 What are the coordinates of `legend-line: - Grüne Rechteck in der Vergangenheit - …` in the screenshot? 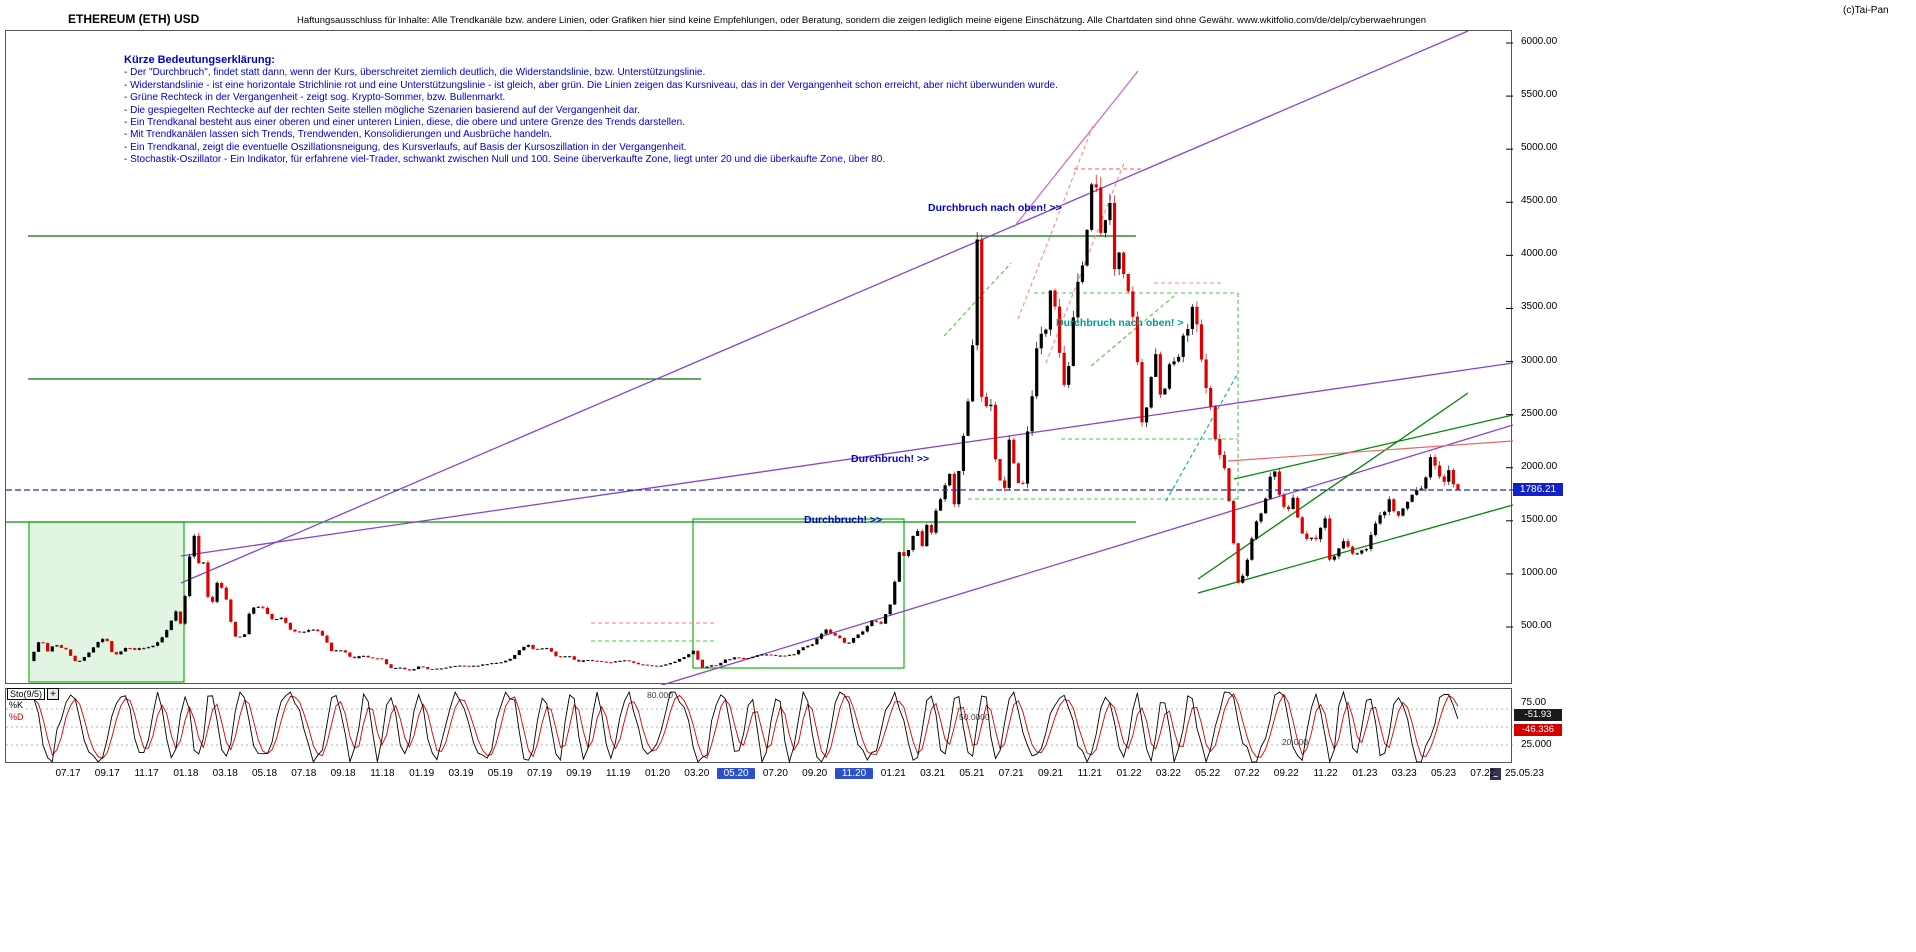 It's located at (315, 98).